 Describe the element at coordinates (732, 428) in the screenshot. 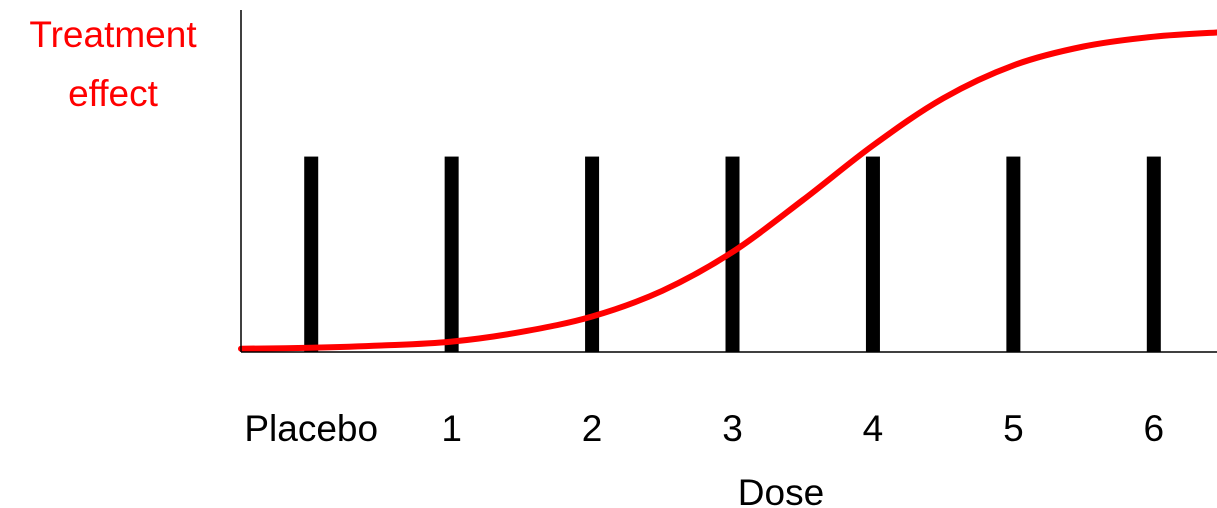

I see `x-tick-label-3: 3` at that location.